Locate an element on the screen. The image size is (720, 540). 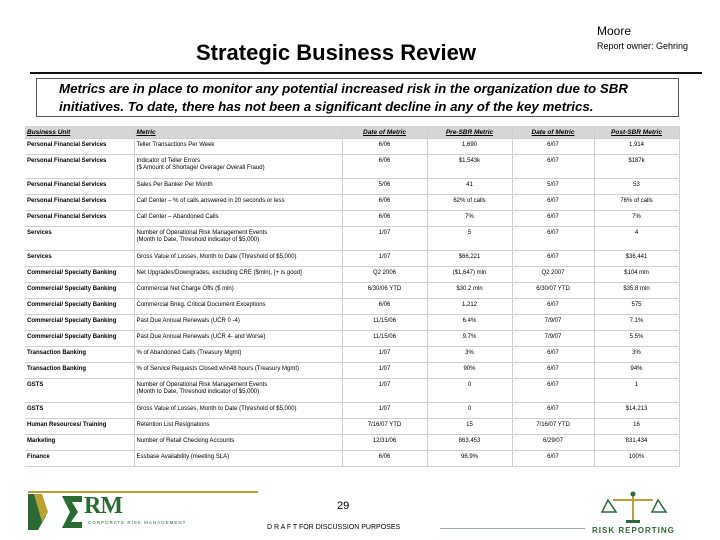
erm-logo-subtitle: CORPORATE RISK MANAGEMENT is located at coordinates (137, 522).